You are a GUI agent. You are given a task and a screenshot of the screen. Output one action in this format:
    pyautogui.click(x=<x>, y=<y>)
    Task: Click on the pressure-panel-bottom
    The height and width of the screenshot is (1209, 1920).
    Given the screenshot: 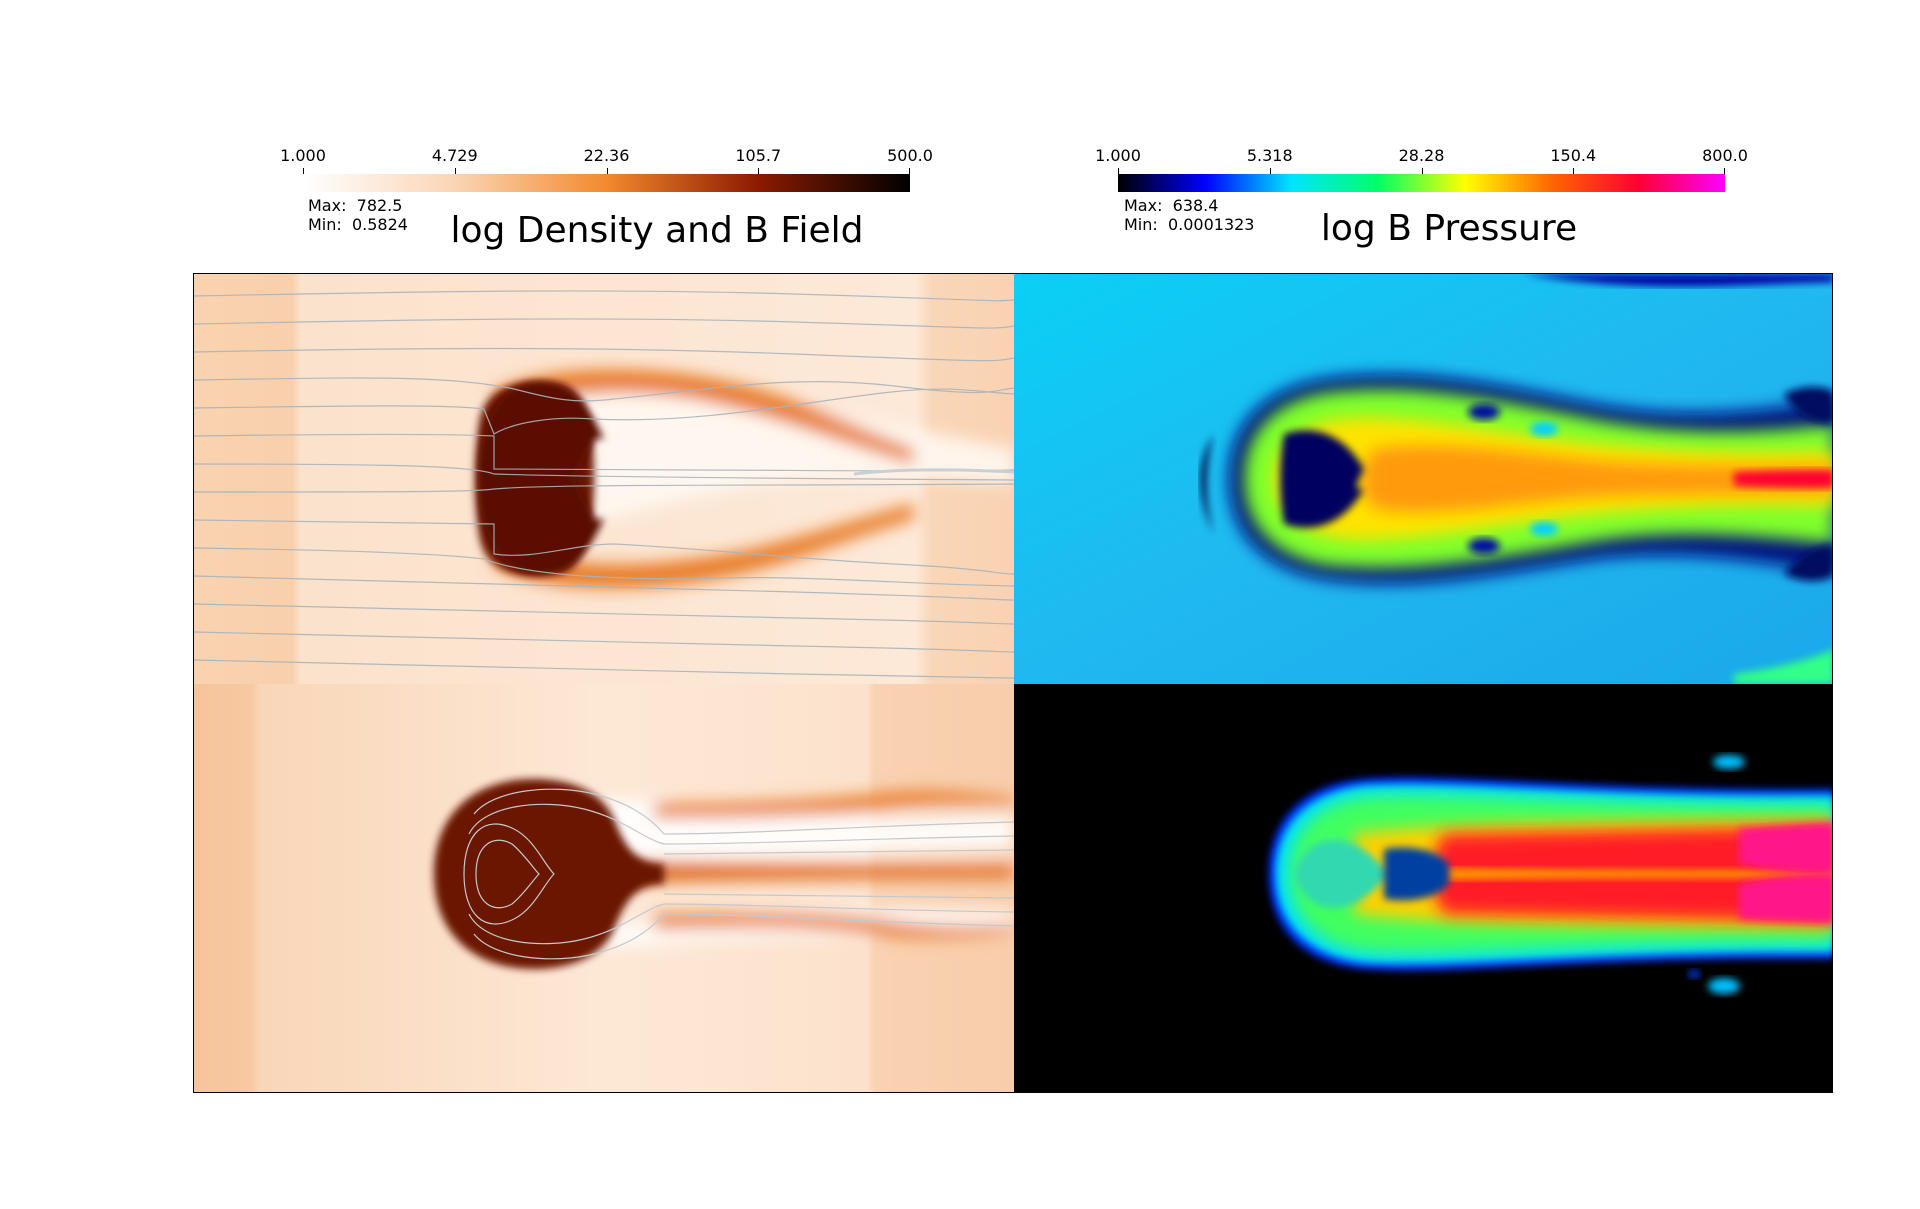 What is the action you would take?
    pyautogui.click(x=1423, y=888)
    